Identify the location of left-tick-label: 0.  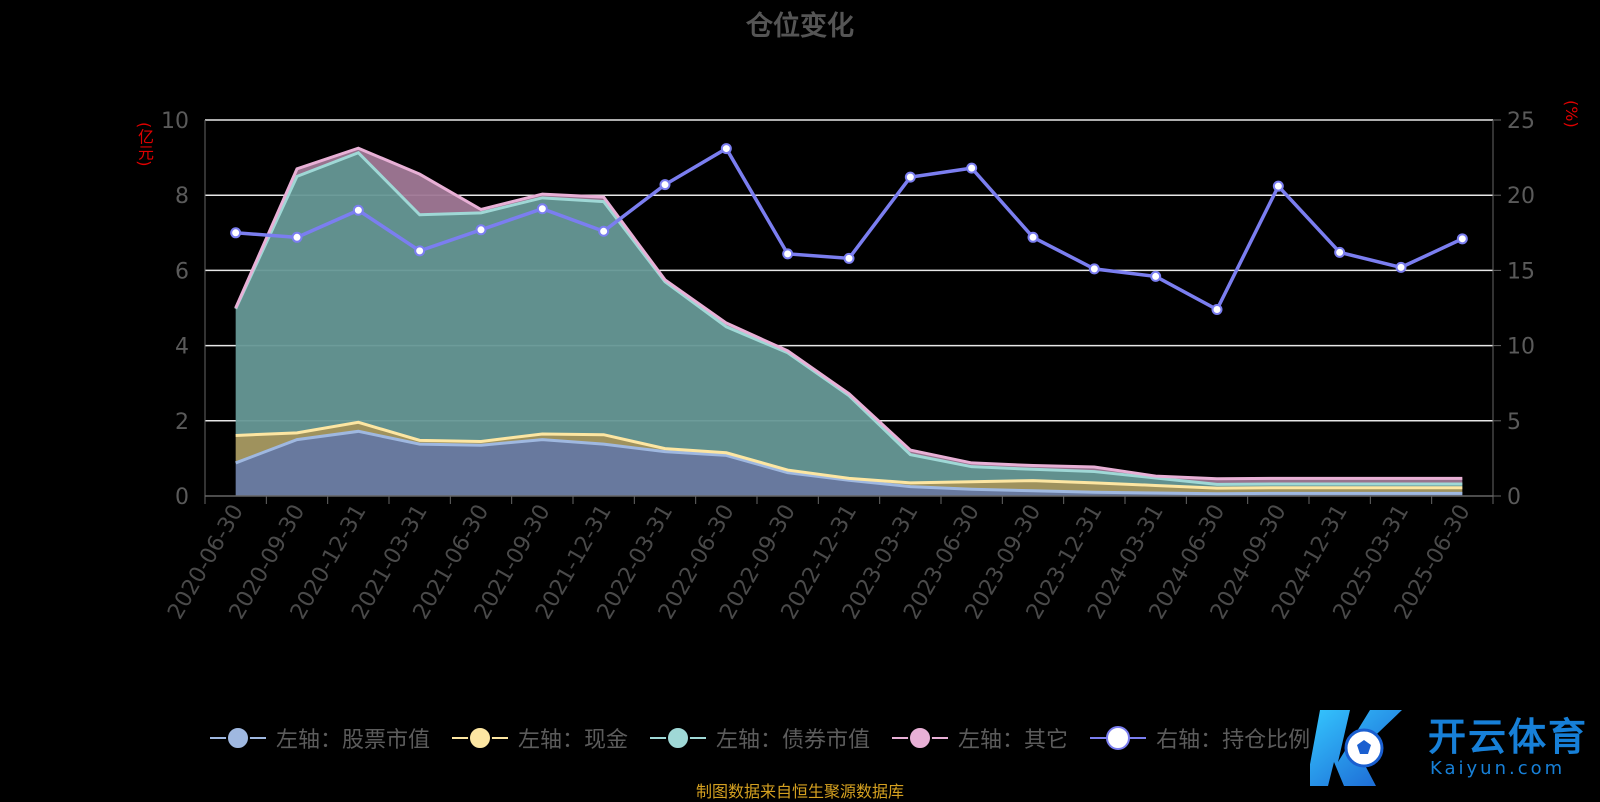
(182, 497).